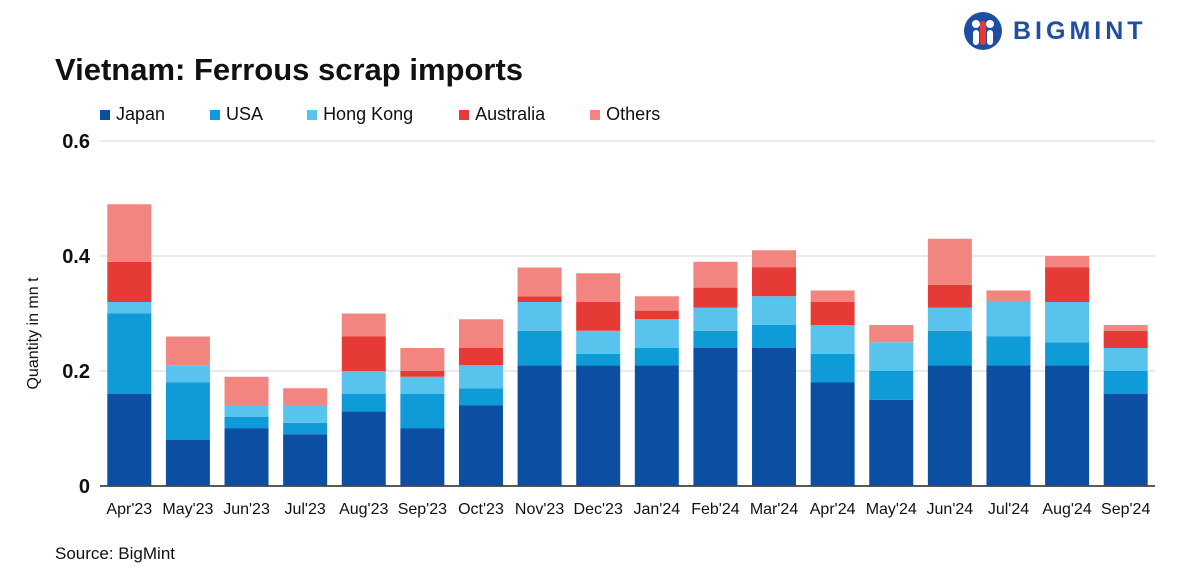 The image size is (1184, 580). Describe the element at coordinates (312, 114) in the screenshot. I see `legend-swatch-hong-kong` at that location.